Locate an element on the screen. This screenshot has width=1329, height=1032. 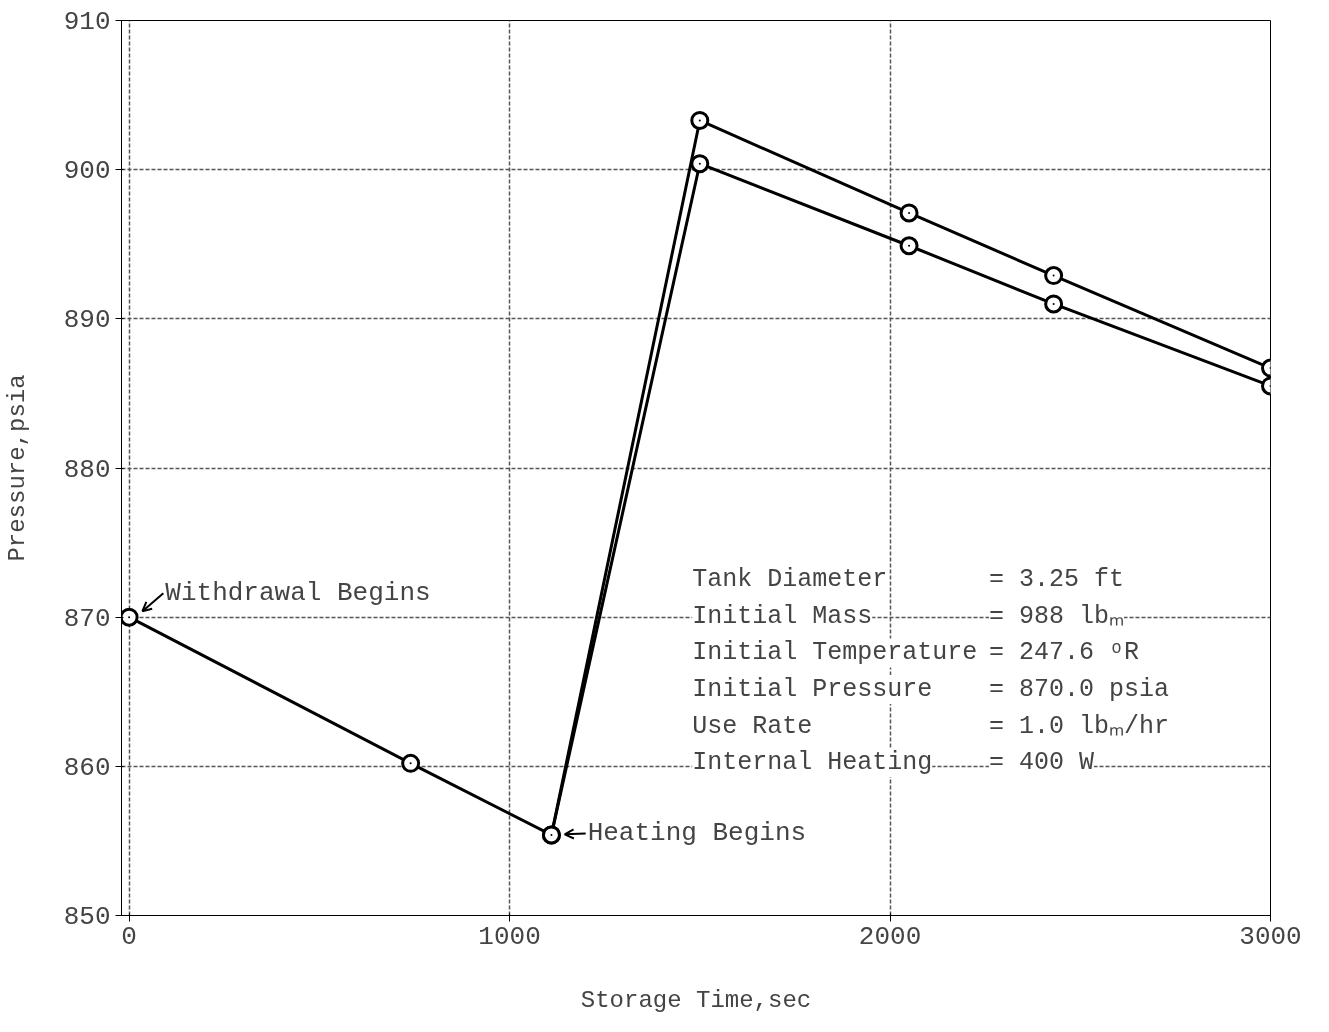
y-tick-label: 900 is located at coordinates (87, 171).